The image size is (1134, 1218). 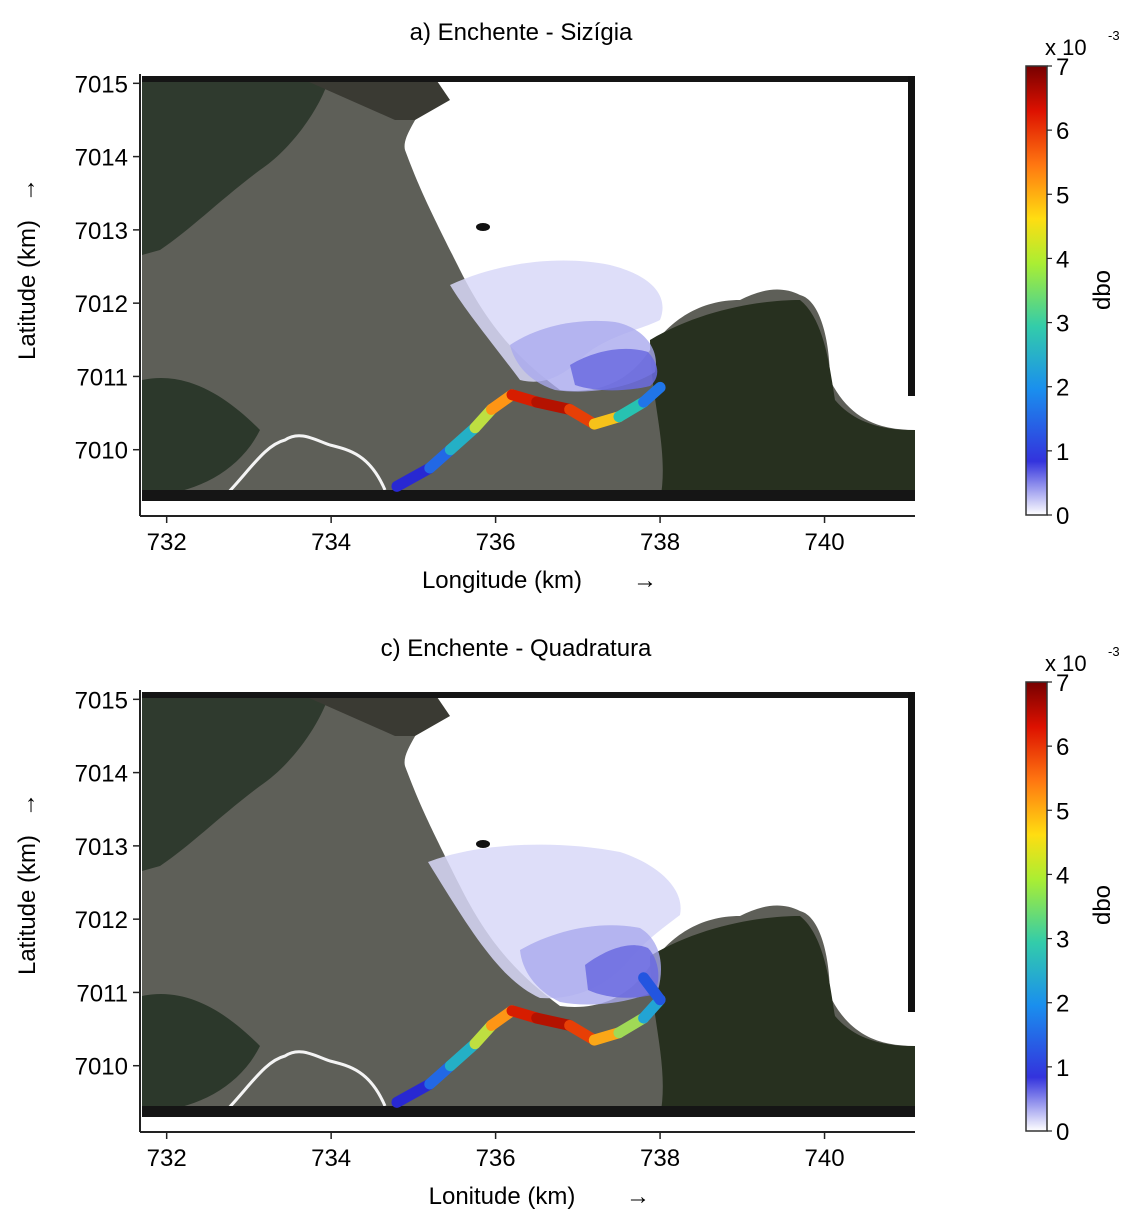 I want to click on x-axis-title: Longitude (km), so click(x=502, y=580).